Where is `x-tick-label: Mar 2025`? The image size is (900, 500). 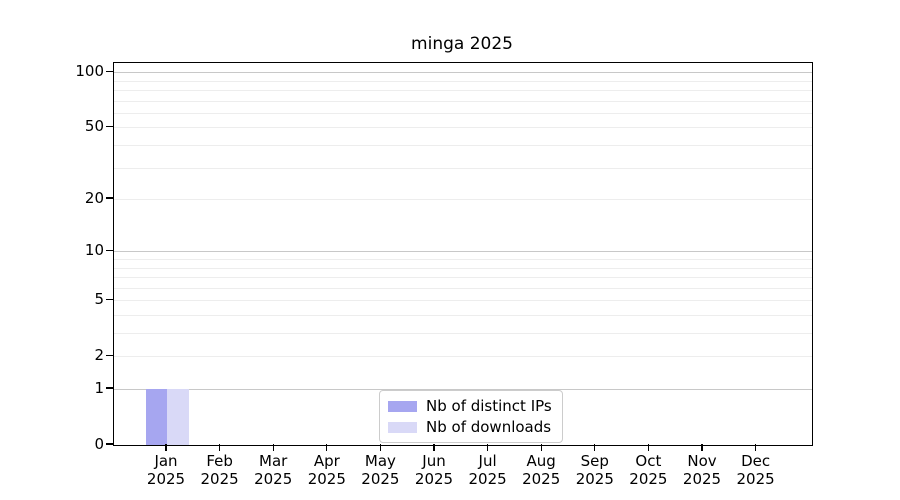 x-tick-label: Mar 2025 is located at coordinates (273, 470).